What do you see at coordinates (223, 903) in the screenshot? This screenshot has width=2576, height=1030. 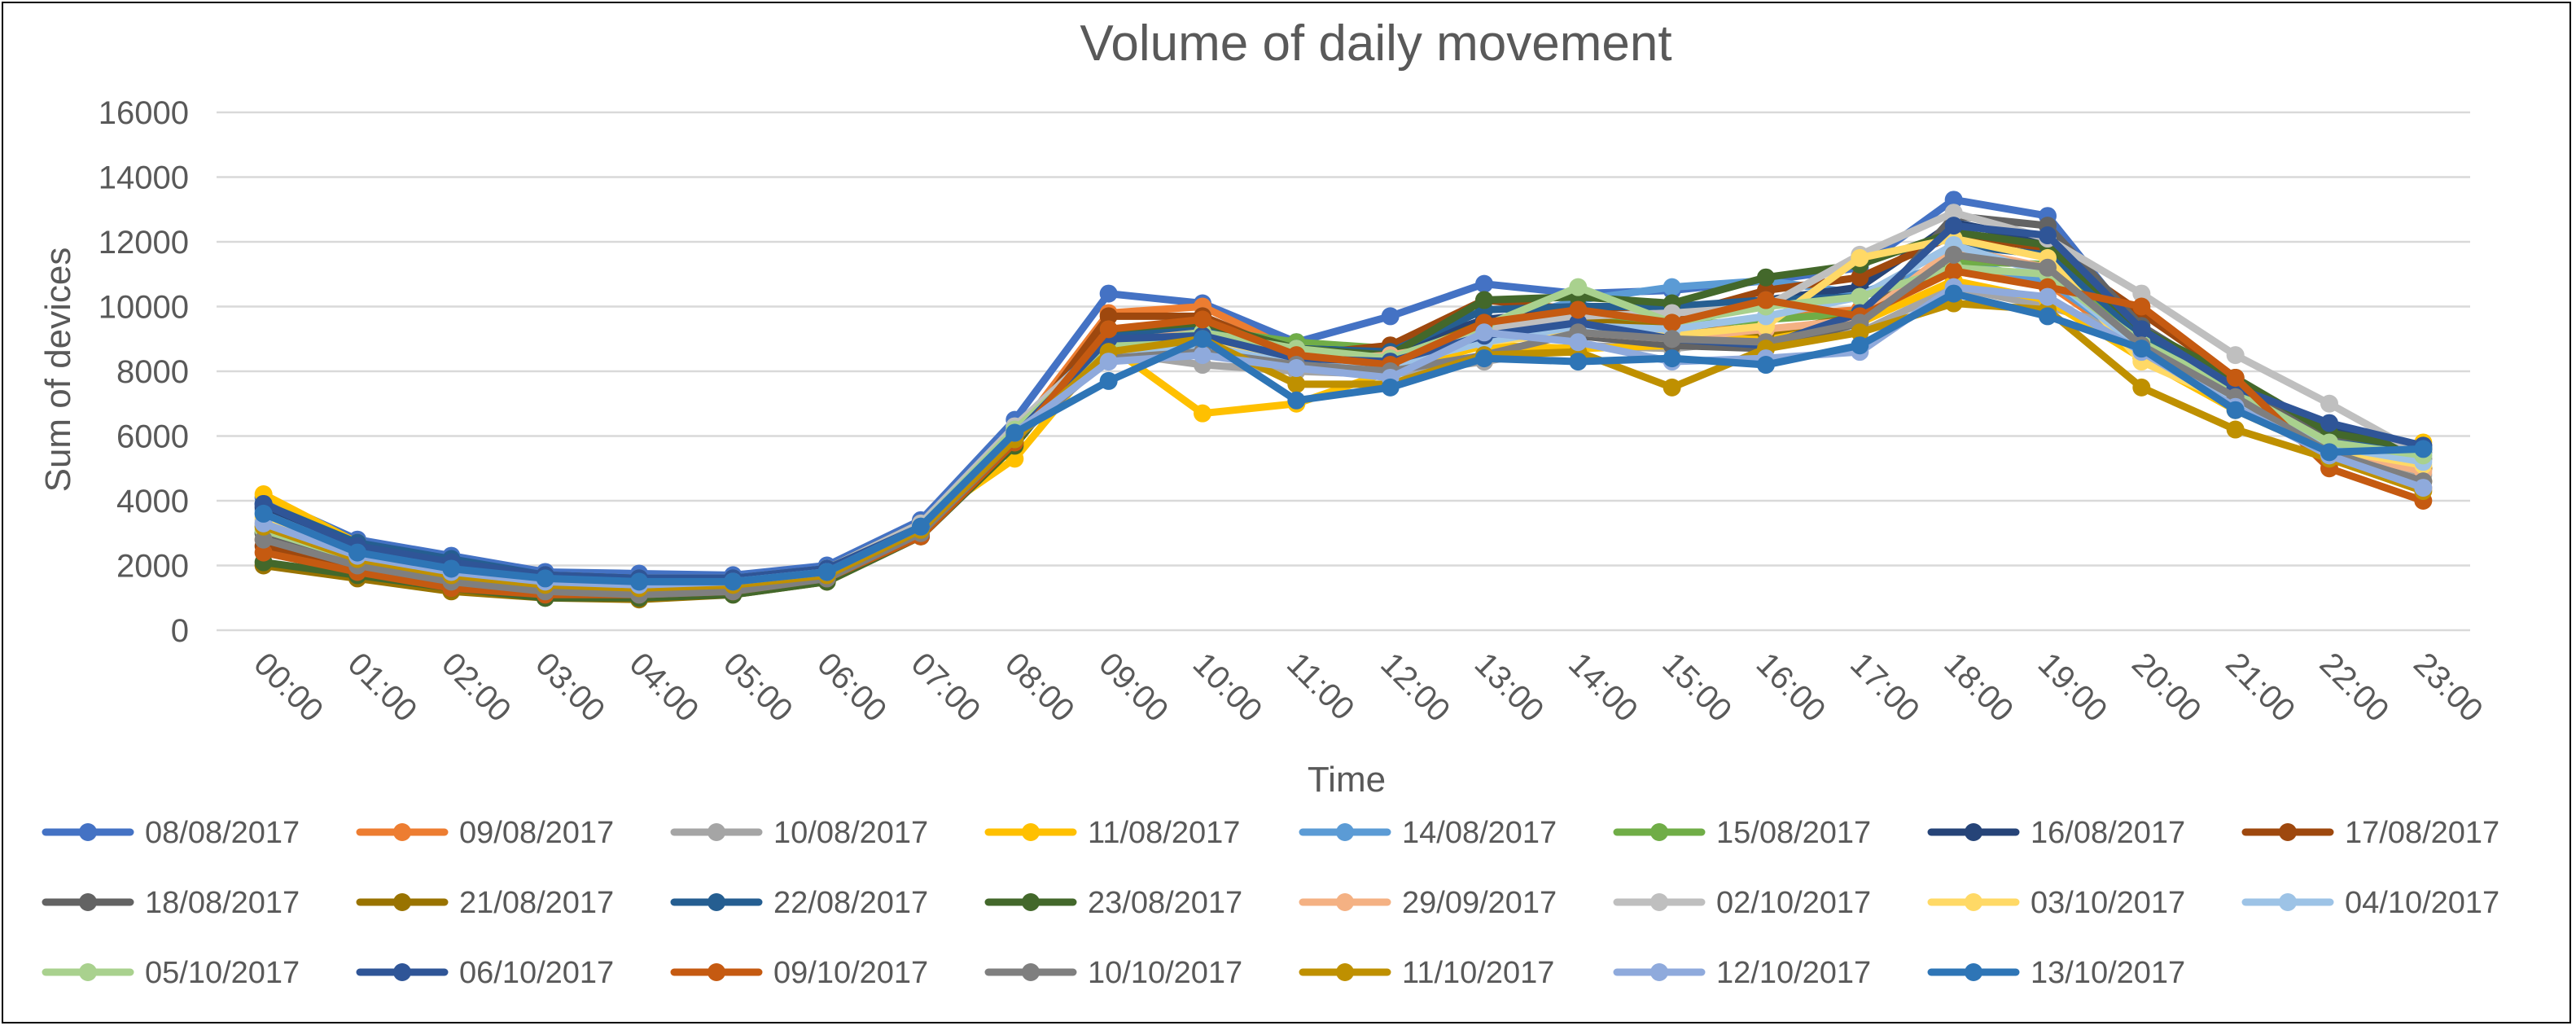 I see `legend-label: 18/08/2017` at bounding box center [223, 903].